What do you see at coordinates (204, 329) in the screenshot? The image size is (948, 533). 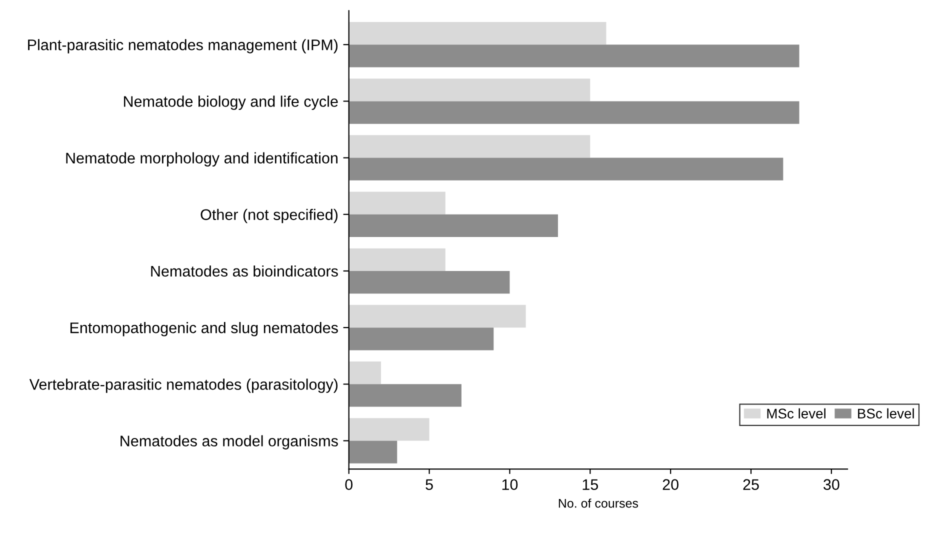 I see `y-tick-label: Entomopathogenic and slug nematodes` at bounding box center [204, 329].